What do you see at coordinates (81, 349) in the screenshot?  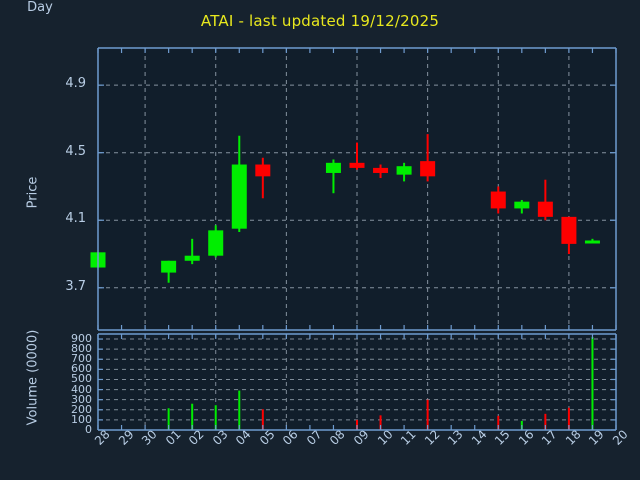 I see `volume-tick-label: 800` at bounding box center [81, 349].